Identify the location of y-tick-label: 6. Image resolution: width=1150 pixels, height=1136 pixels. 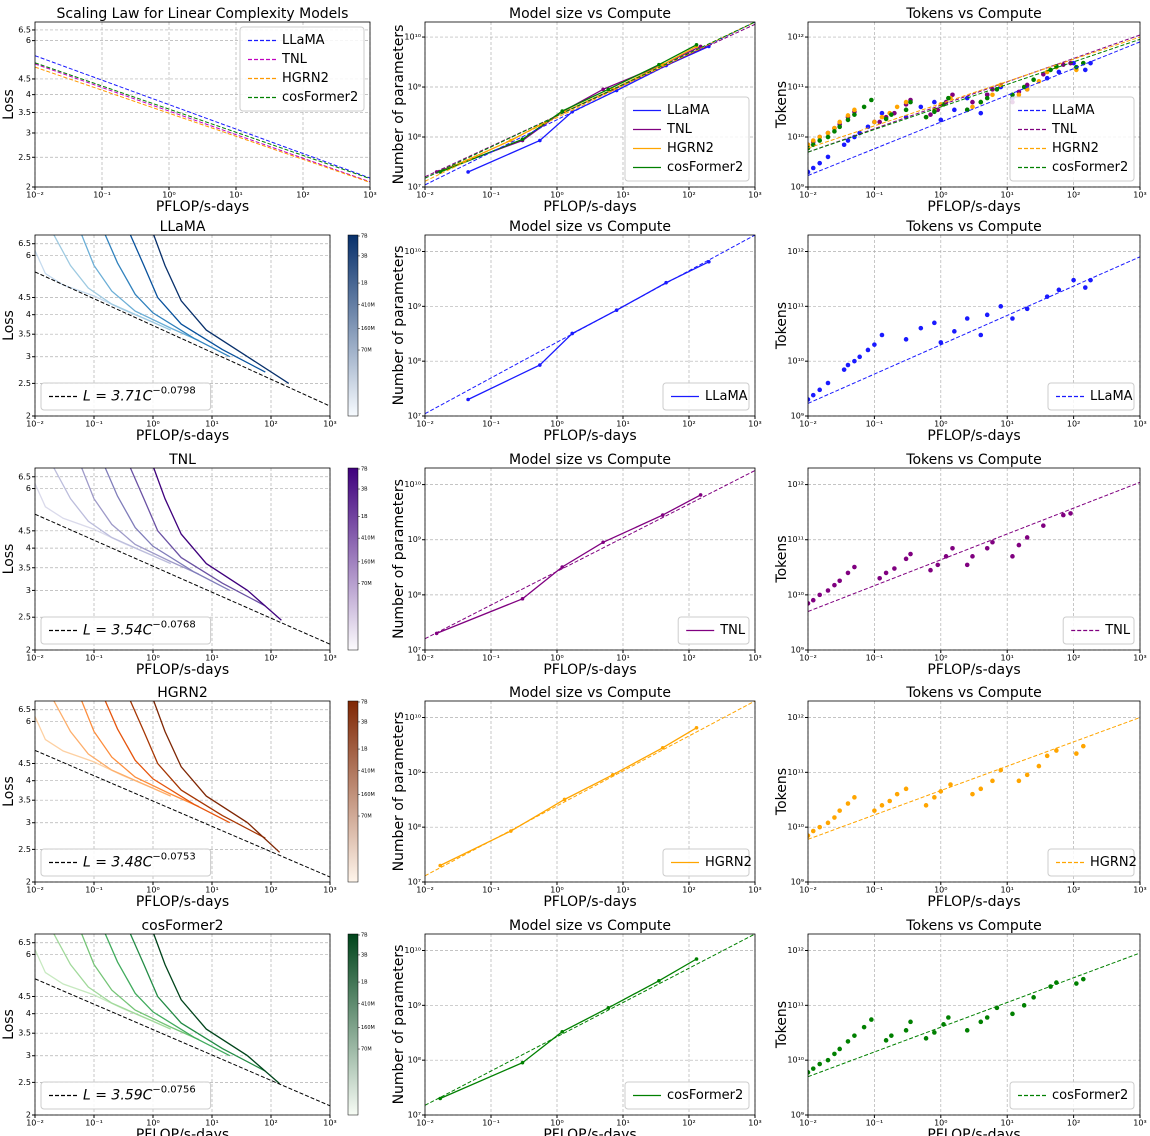
(28, 488).